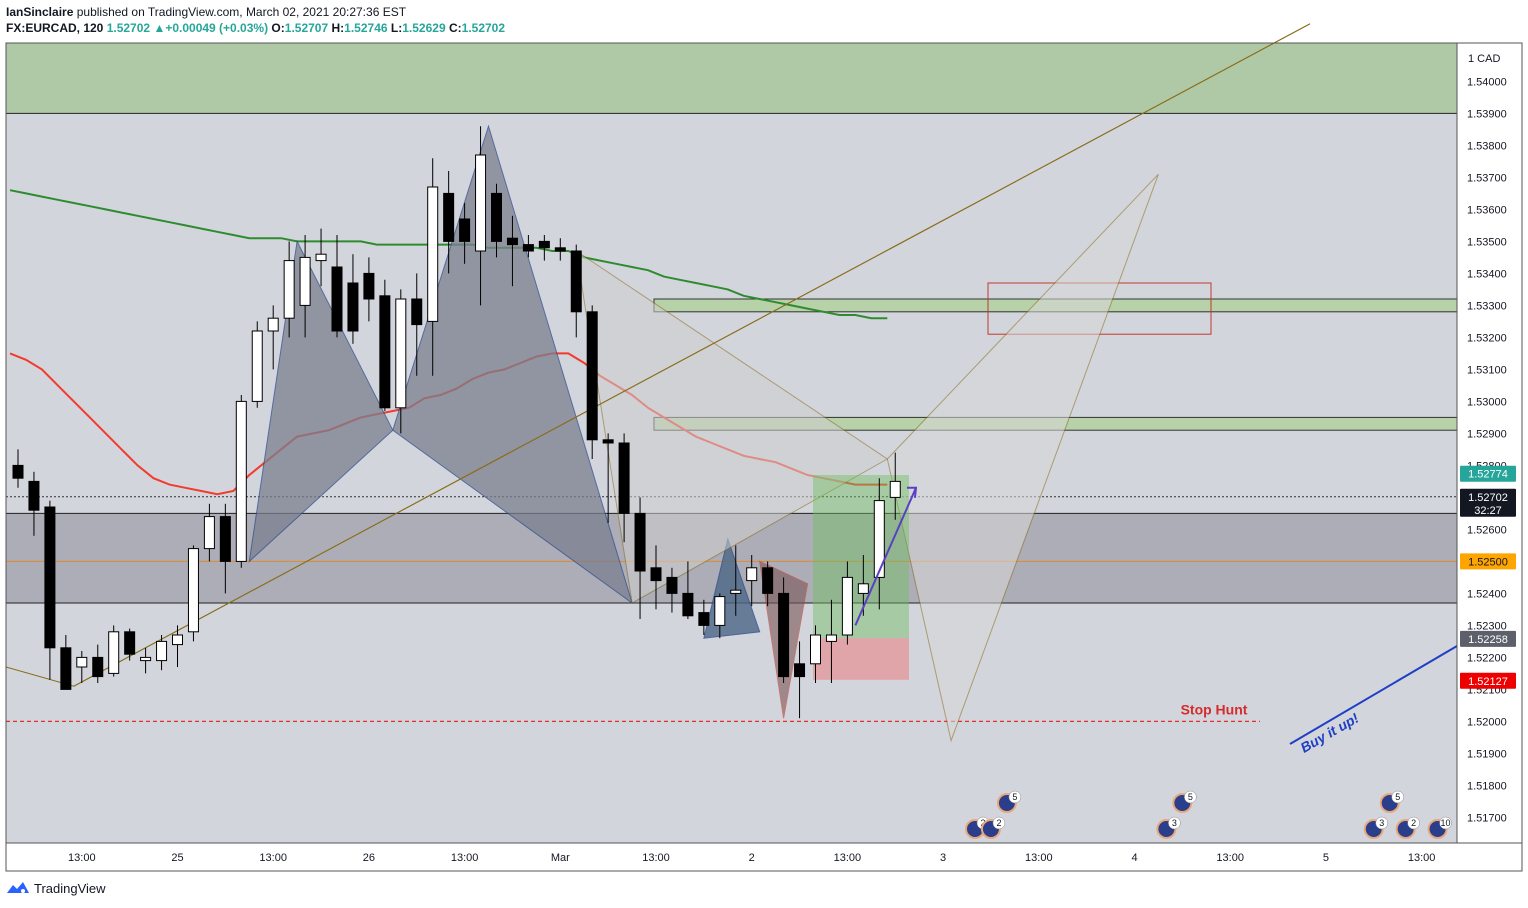 The width and height of the screenshot is (1528, 908). I want to click on price-tick-label: 1.53900, so click(1487, 114).